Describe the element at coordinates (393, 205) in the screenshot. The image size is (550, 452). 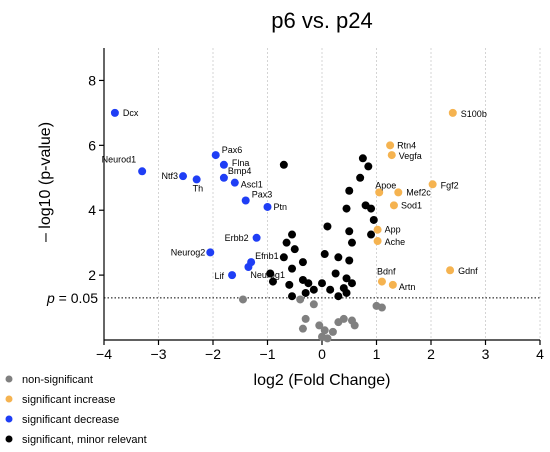
I see `point-significant-increase-sod1` at that location.